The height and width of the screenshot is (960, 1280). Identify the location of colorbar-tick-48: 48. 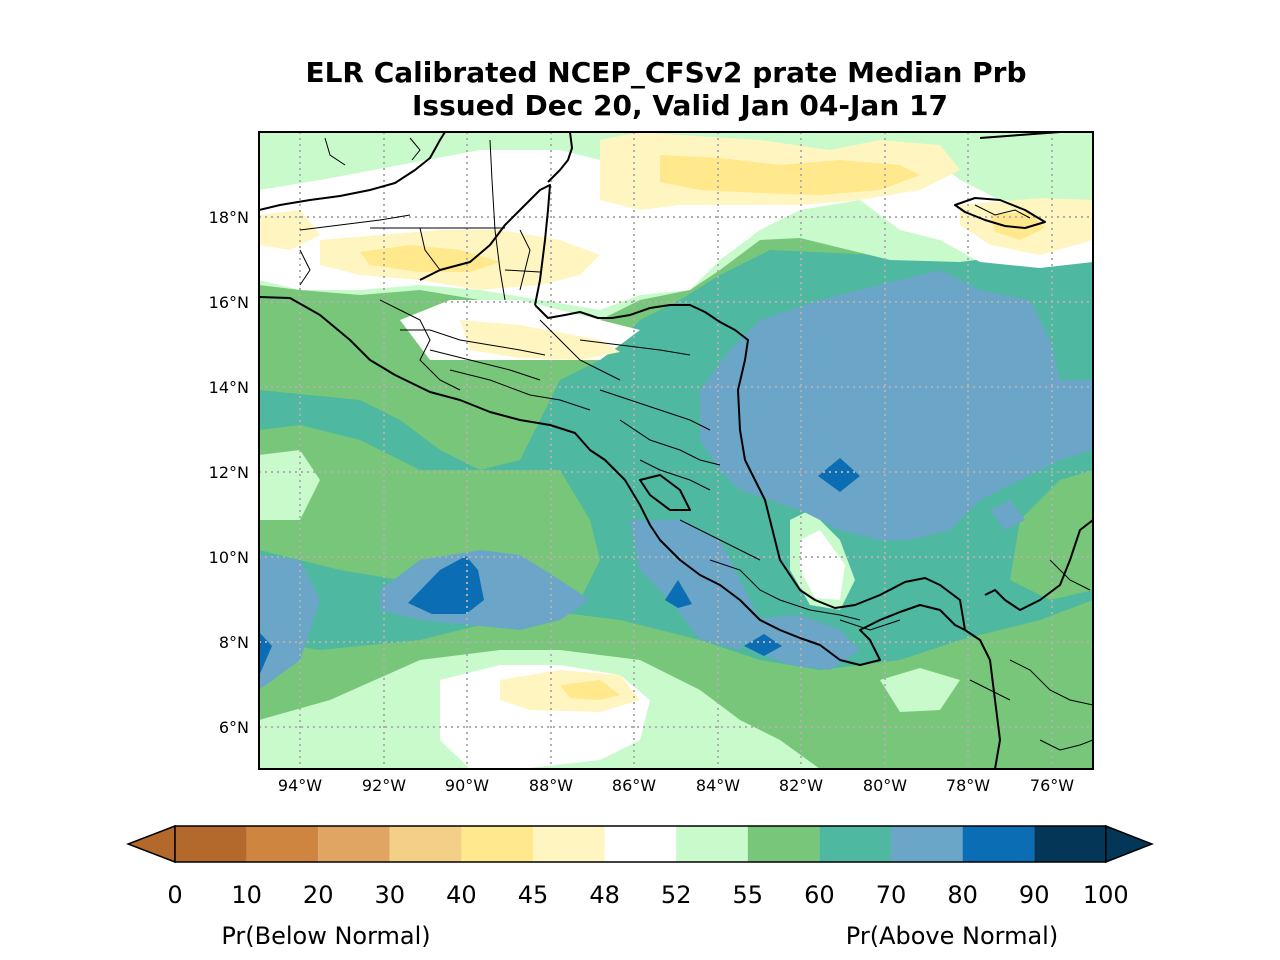
(604, 895).